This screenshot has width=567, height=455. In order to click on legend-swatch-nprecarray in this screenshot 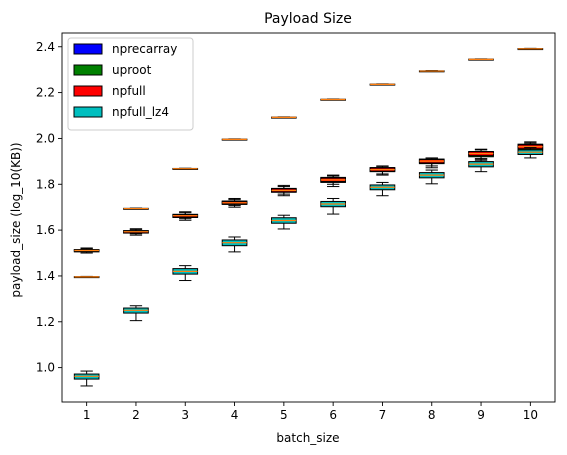, I will do `click(88, 49)`.